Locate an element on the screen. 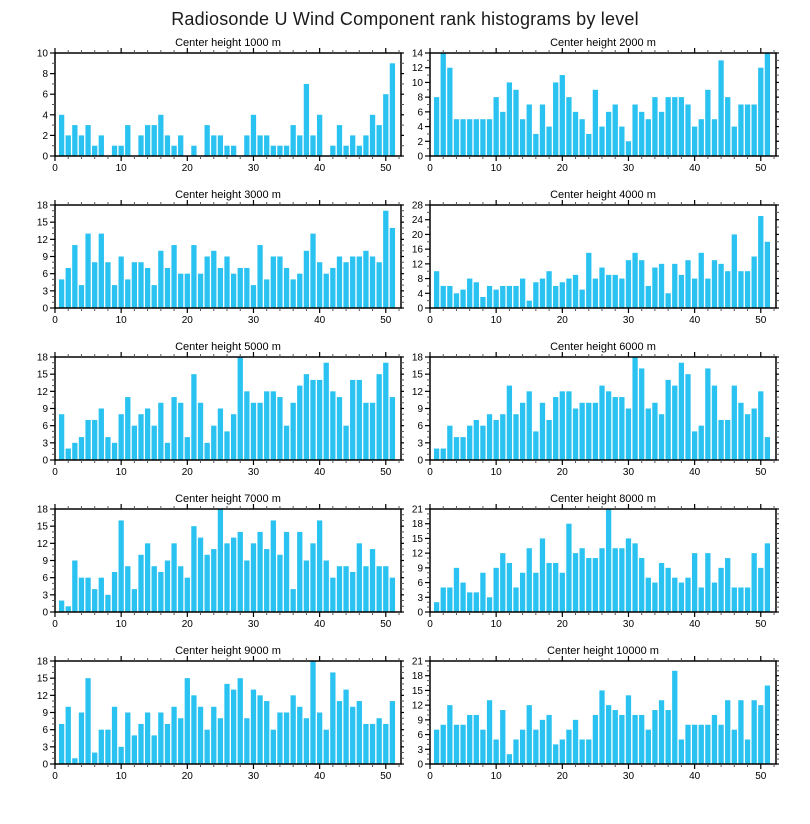 This screenshot has width=810, height=824. x-tick-label: 0 is located at coordinates (55, 472).